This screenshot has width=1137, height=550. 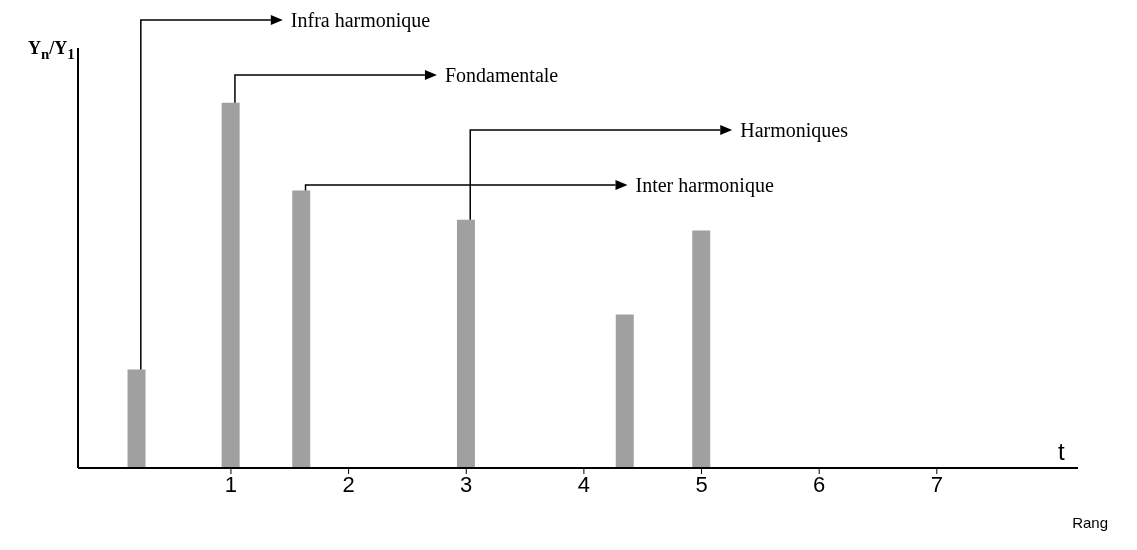 I want to click on x-tick-label: 6, so click(x=819, y=484).